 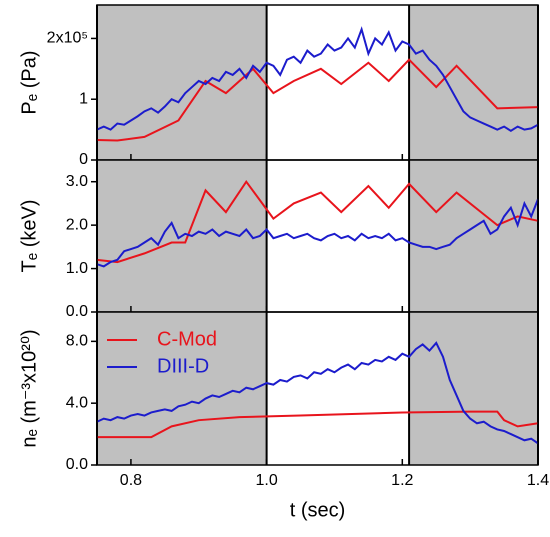 What do you see at coordinates (67, 38) in the screenshot?
I see `y-tick-label: 2x10⁵` at bounding box center [67, 38].